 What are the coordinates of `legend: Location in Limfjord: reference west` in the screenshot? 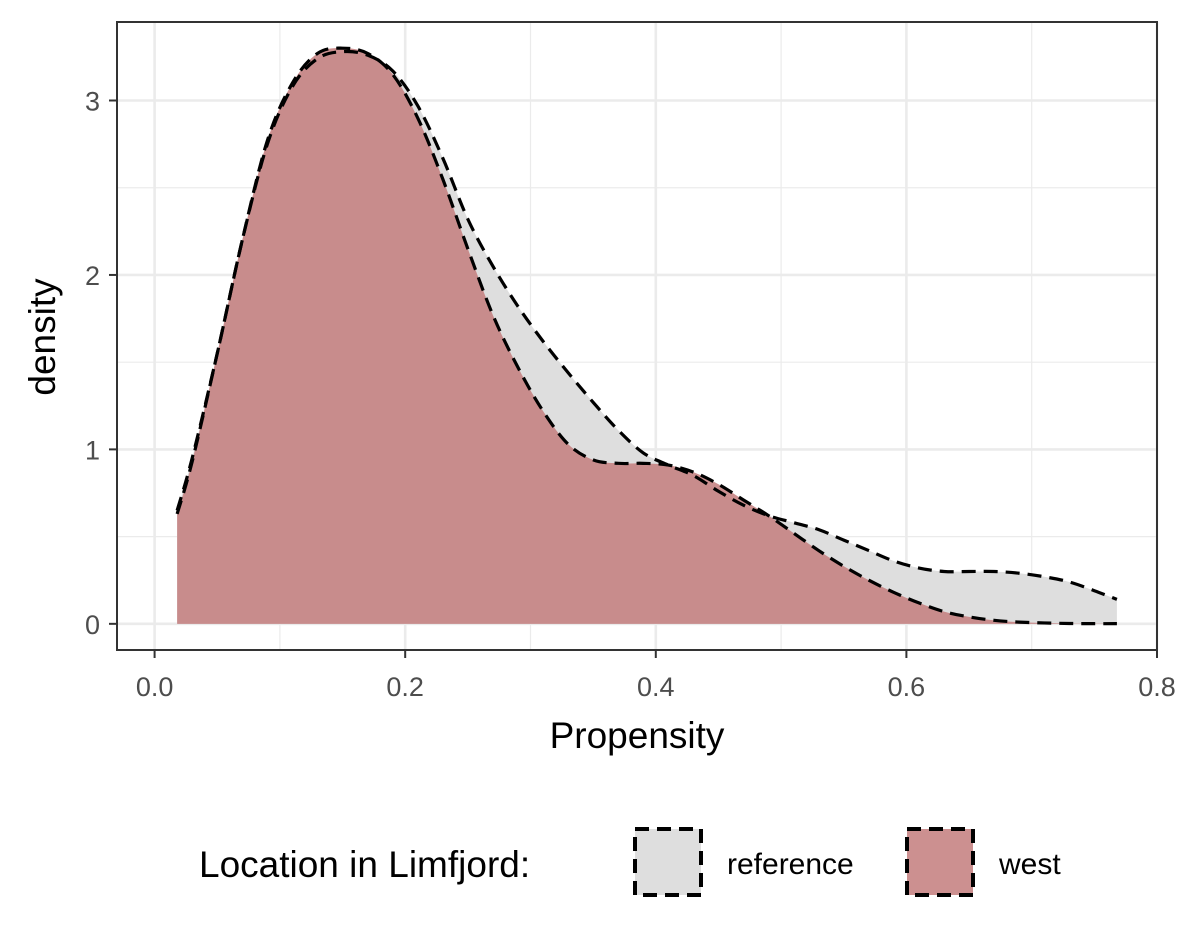 It's located at (630, 862).